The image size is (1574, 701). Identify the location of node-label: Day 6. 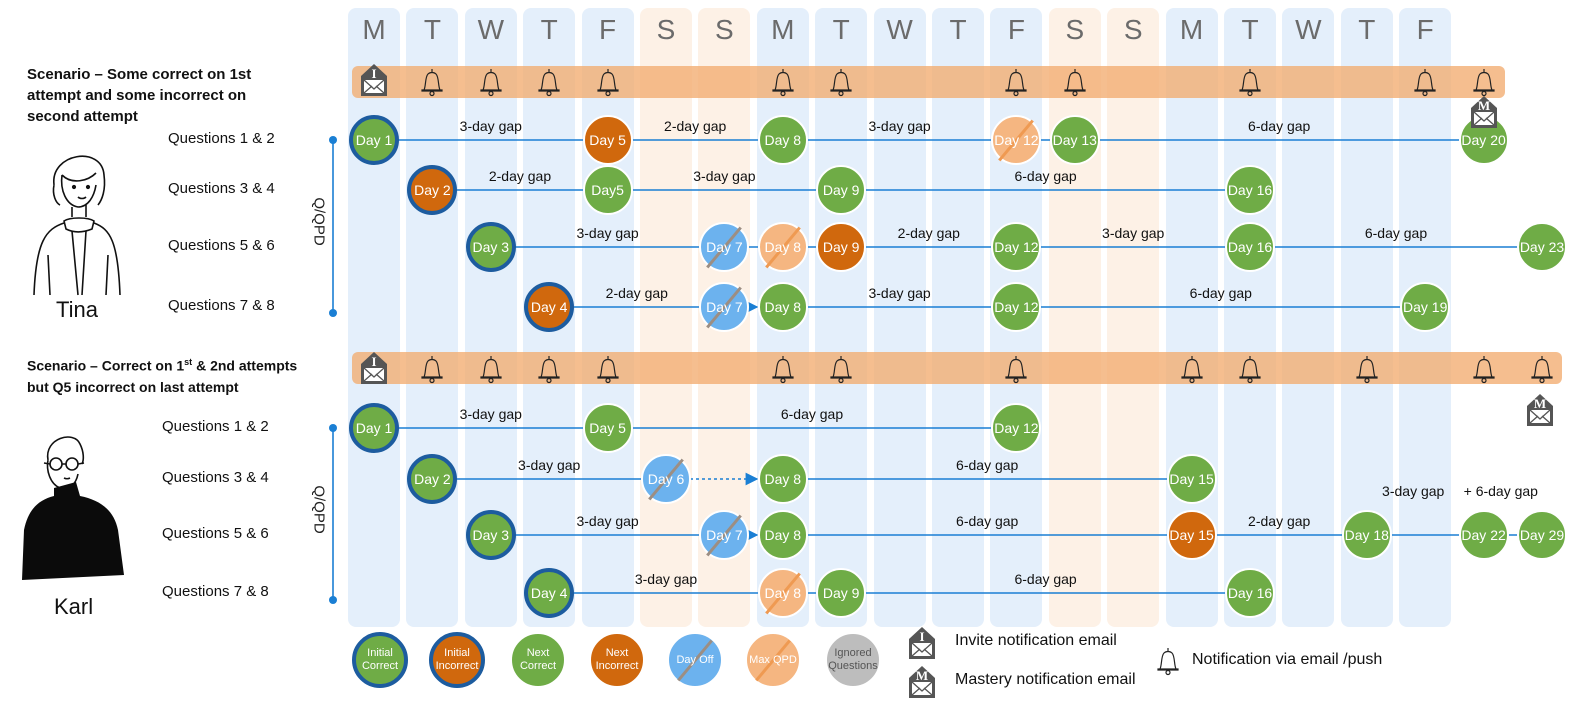
(666, 479).